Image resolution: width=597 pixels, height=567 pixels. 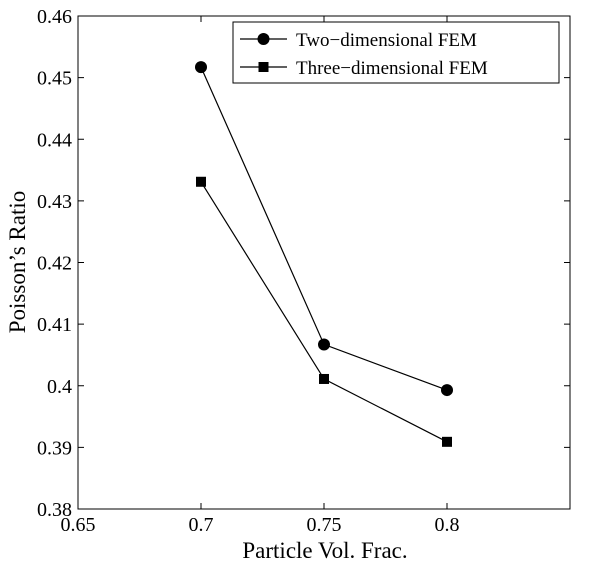 I want to click on x-tick-label: 0.7, so click(x=201, y=525).